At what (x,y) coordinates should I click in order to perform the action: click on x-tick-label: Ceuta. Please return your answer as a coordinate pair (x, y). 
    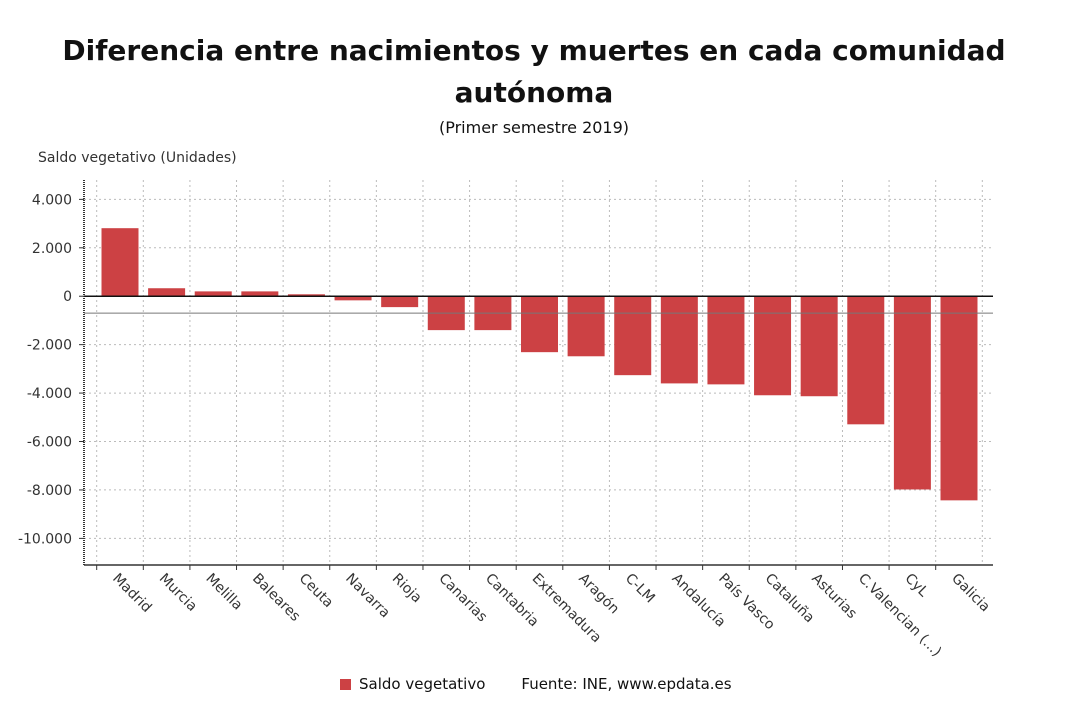
    Looking at the image, I should click on (316, 591).